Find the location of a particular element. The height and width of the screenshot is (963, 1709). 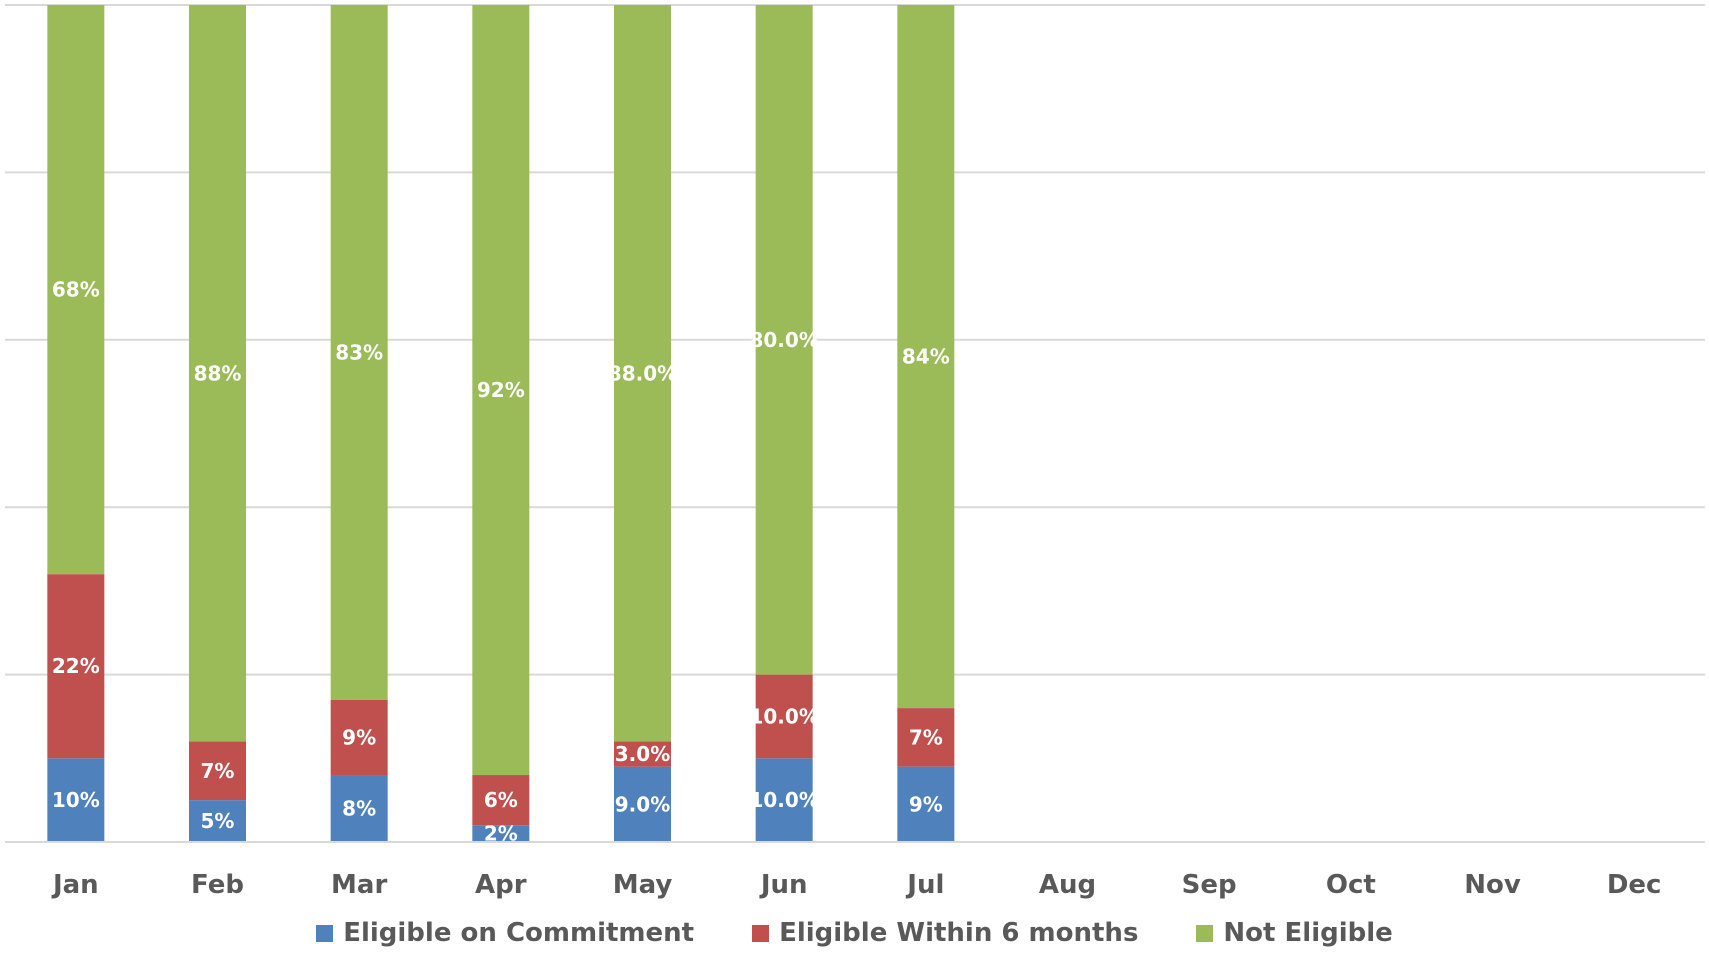

legend-item: Eligible Within 6 months is located at coordinates (945, 933).